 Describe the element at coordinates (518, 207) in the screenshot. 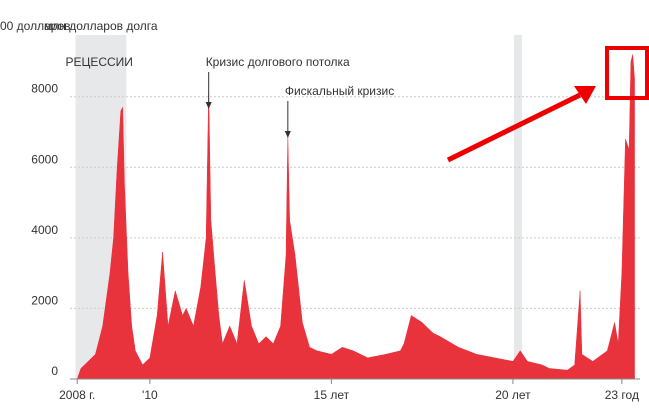

I see `recession-band` at that location.